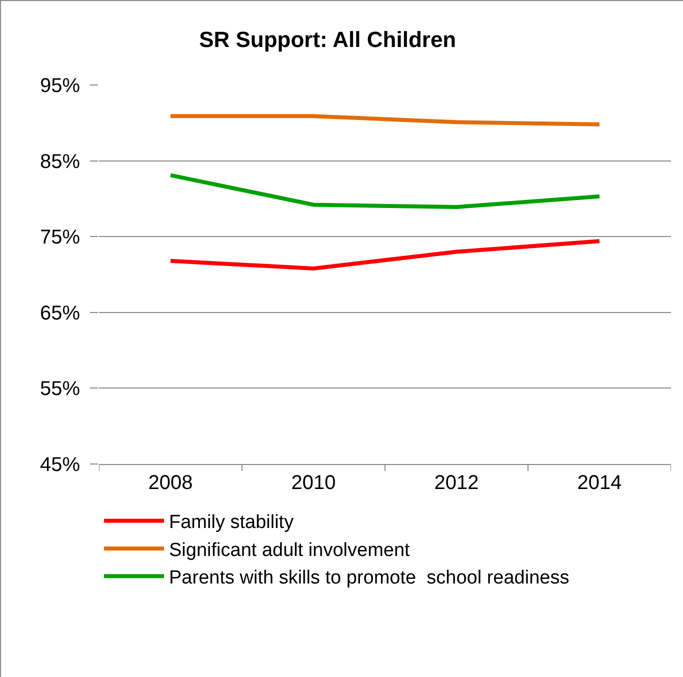 The width and height of the screenshot is (683, 677). What do you see at coordinates (60, 237) in the screenshot?
I see `y-tick-label: 75%` at bounding box center [60, 237].